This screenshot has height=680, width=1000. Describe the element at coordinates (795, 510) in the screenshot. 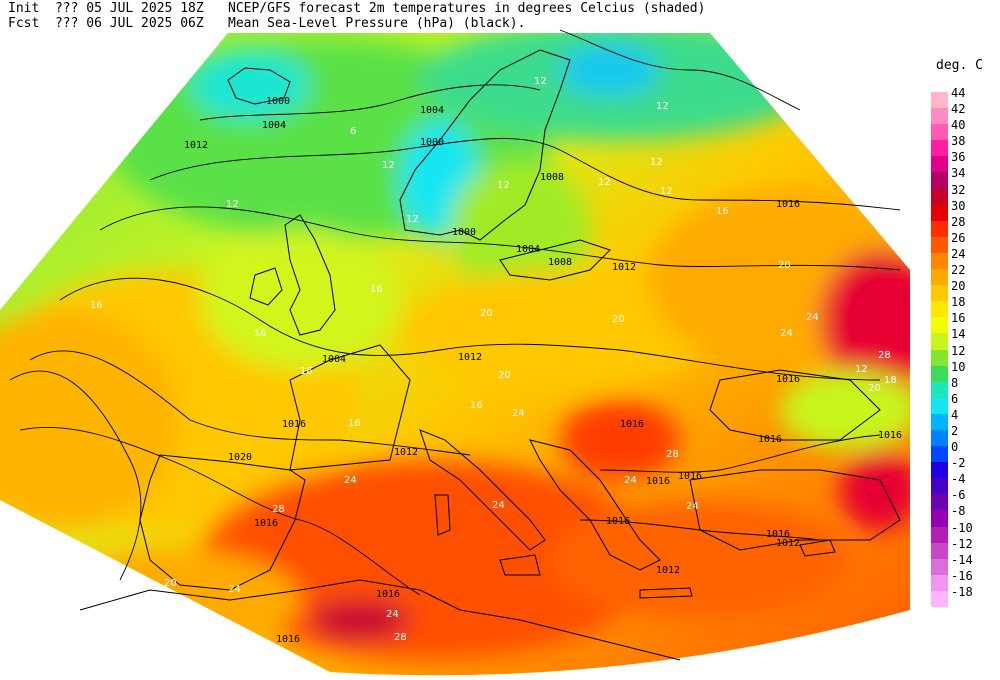

I see `coast-turkey` at that location.